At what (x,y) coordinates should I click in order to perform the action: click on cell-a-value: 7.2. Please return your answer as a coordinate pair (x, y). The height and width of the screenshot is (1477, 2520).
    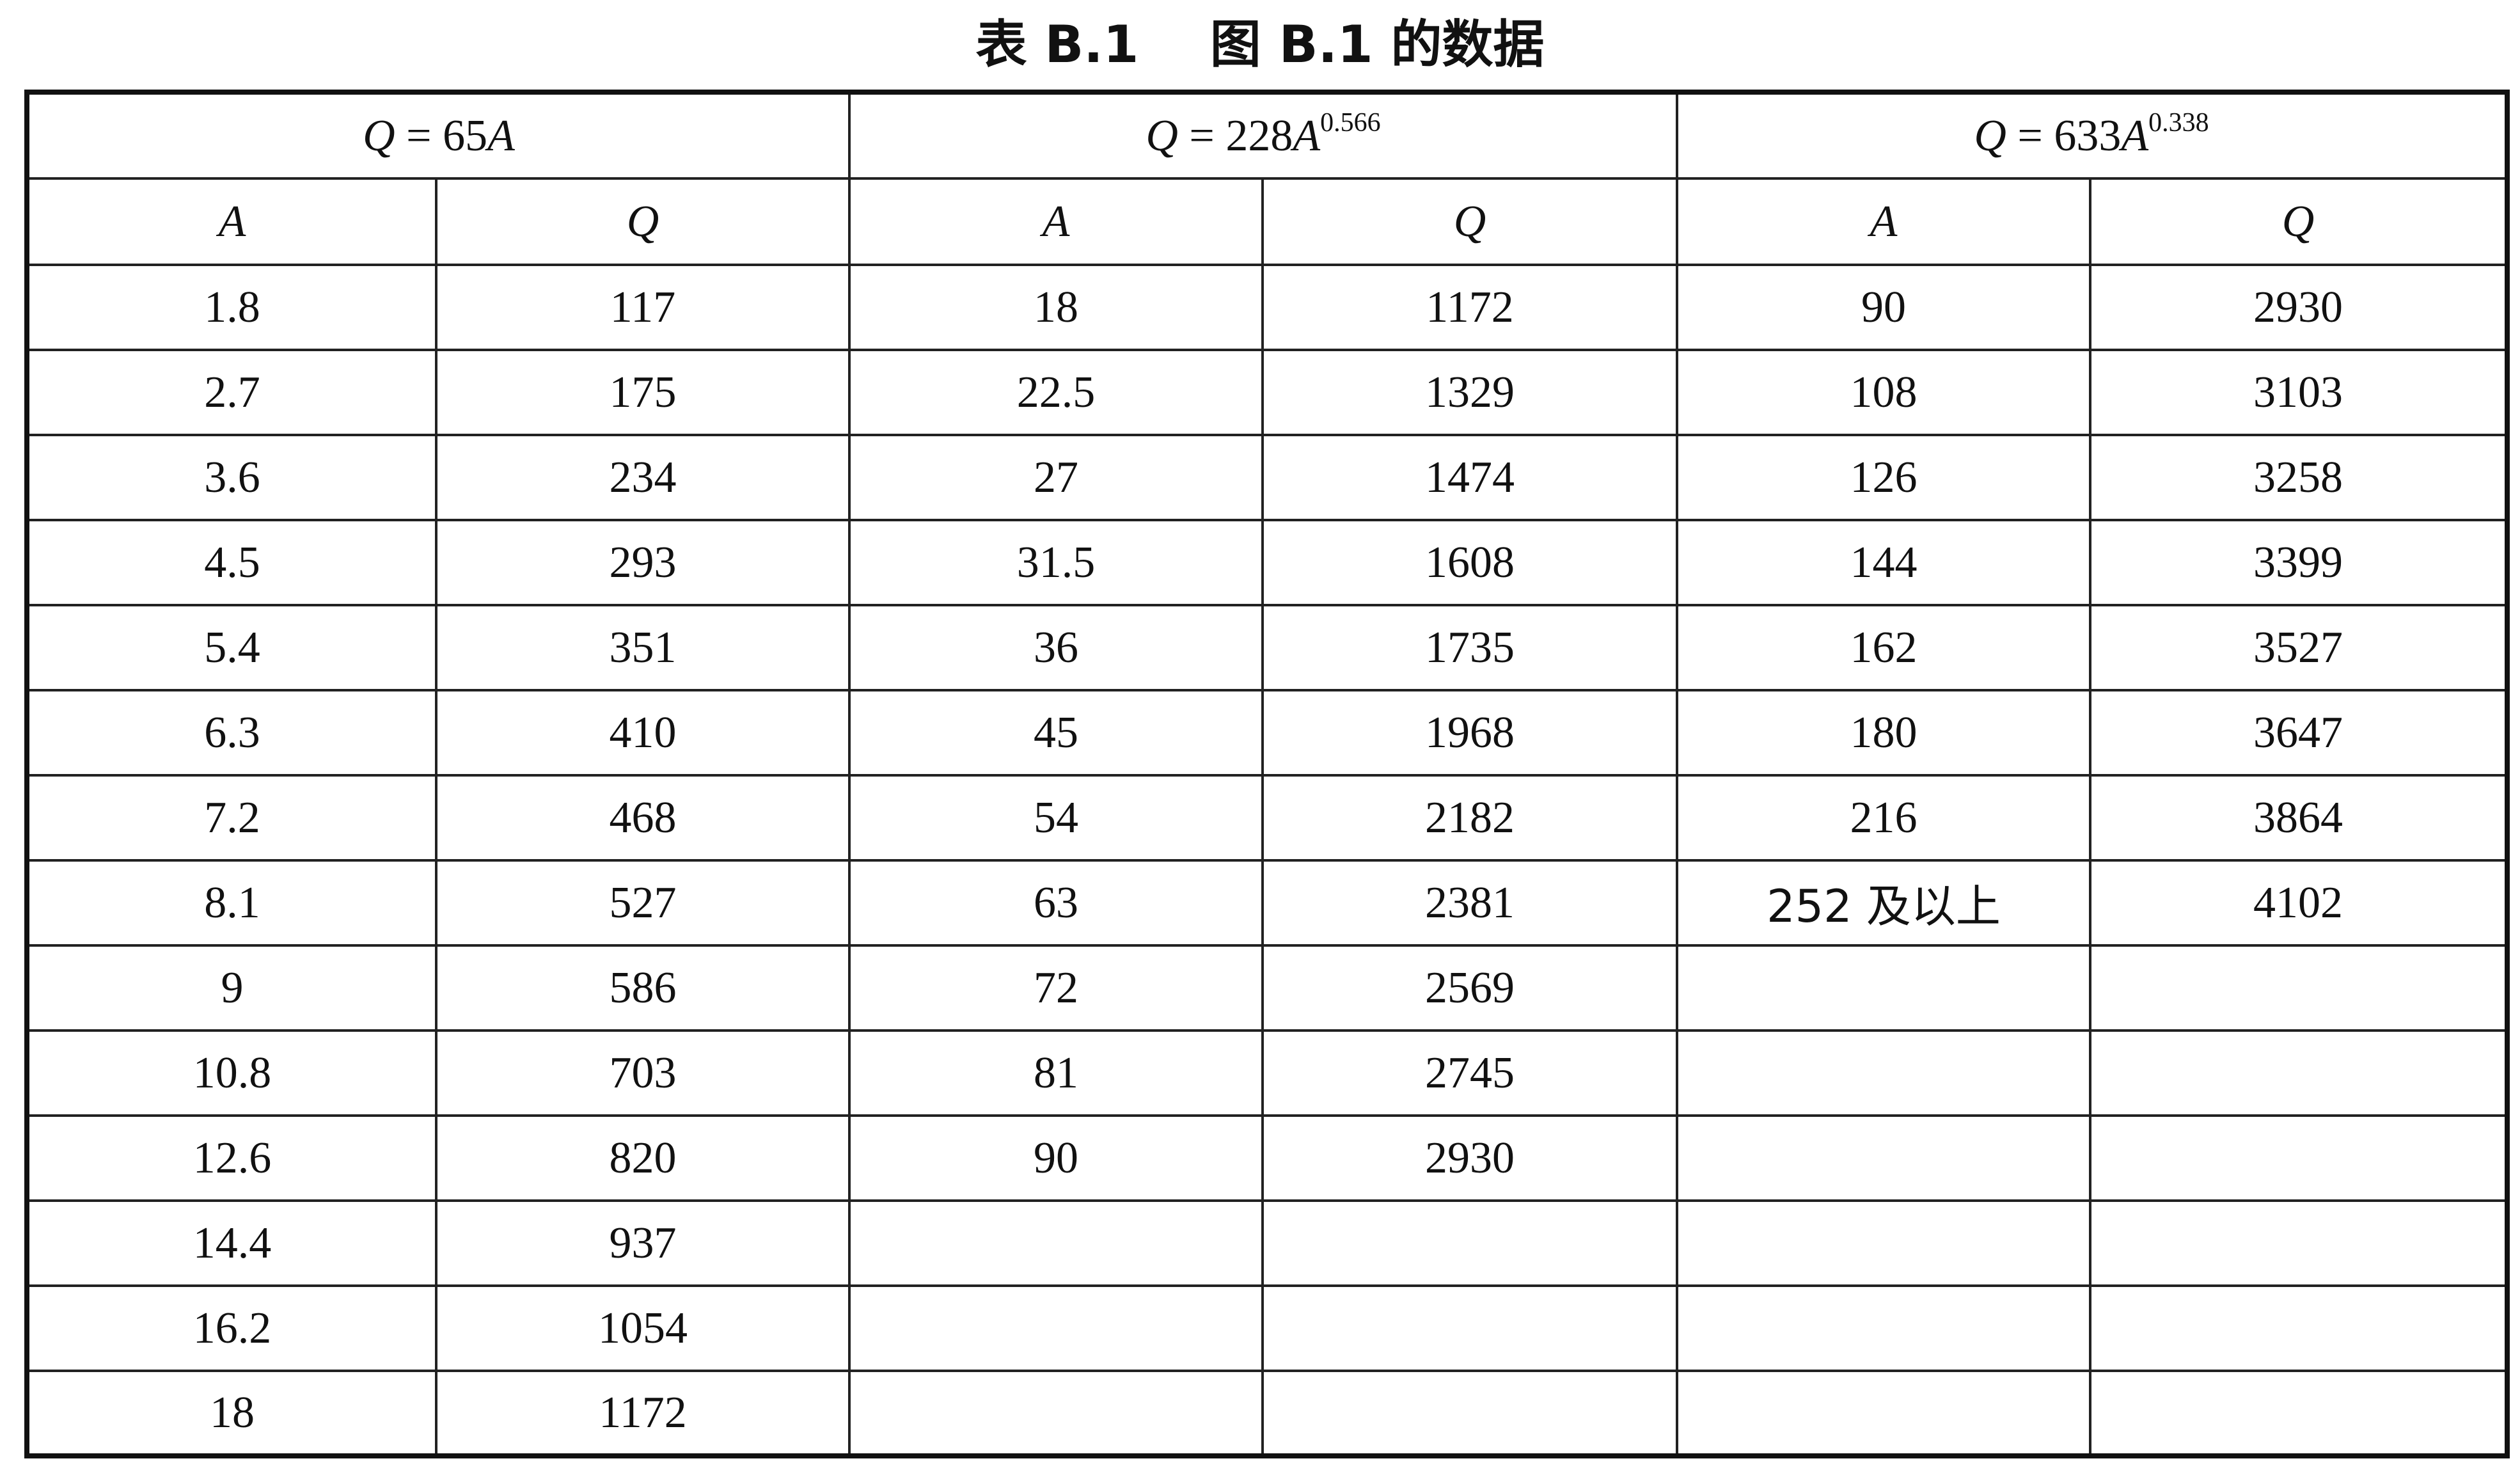
    Looking at the image, I should click on (232, 818).